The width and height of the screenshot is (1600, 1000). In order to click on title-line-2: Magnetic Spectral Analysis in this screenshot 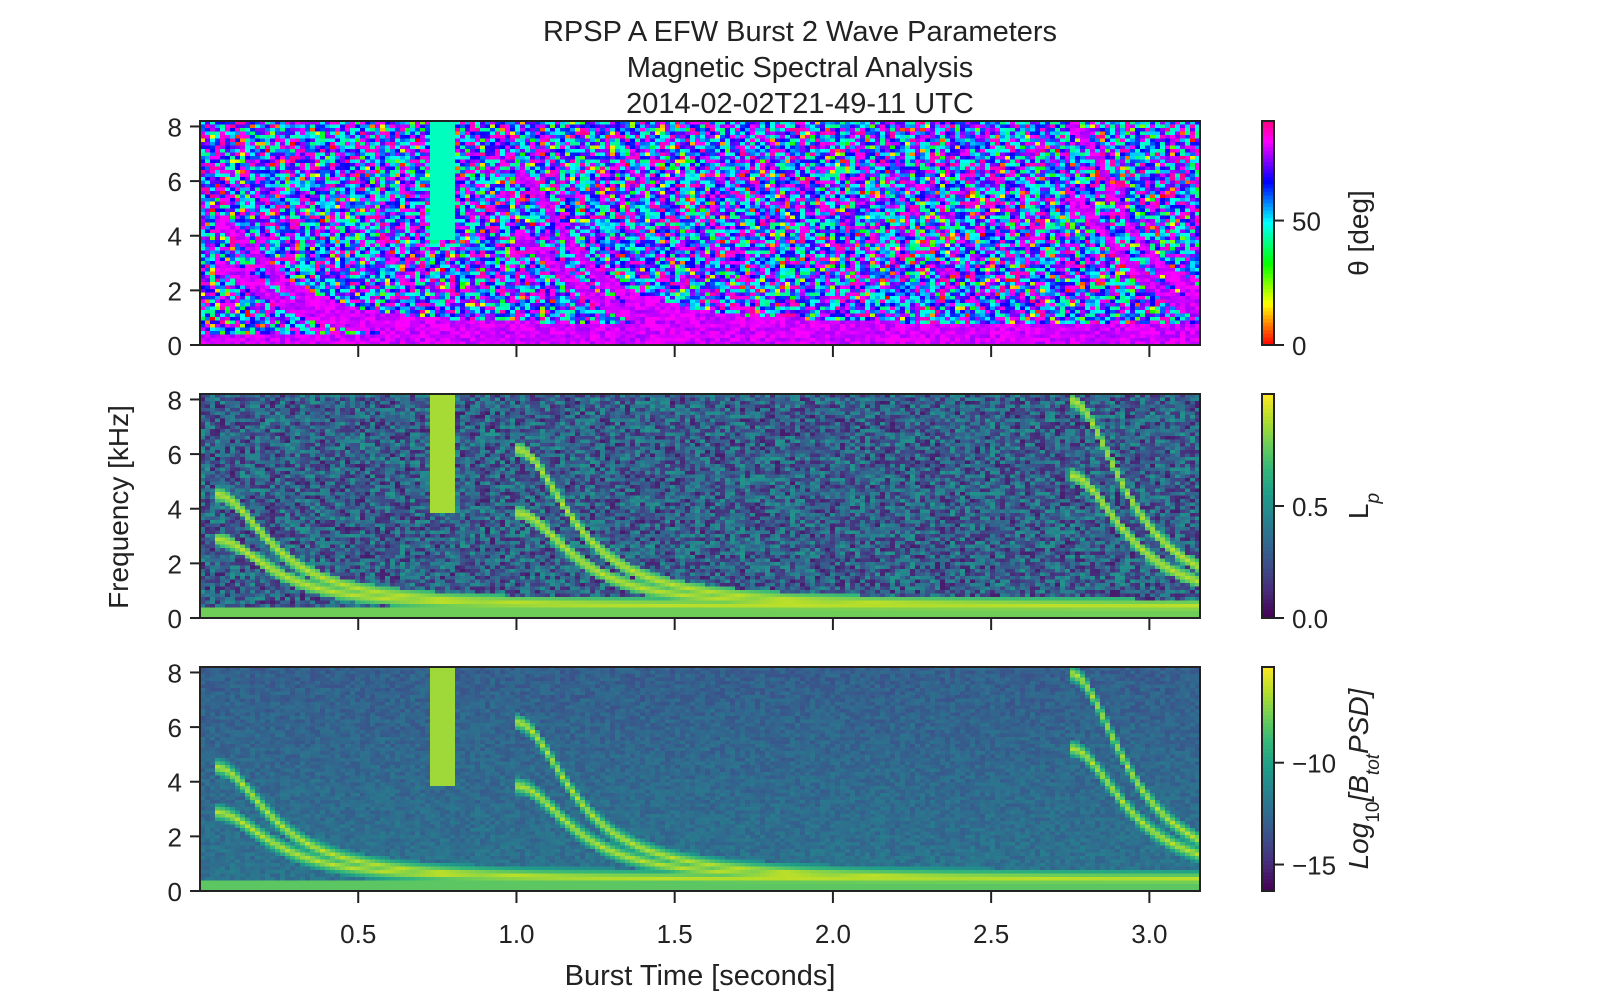, I will do `click(800, 68)`.